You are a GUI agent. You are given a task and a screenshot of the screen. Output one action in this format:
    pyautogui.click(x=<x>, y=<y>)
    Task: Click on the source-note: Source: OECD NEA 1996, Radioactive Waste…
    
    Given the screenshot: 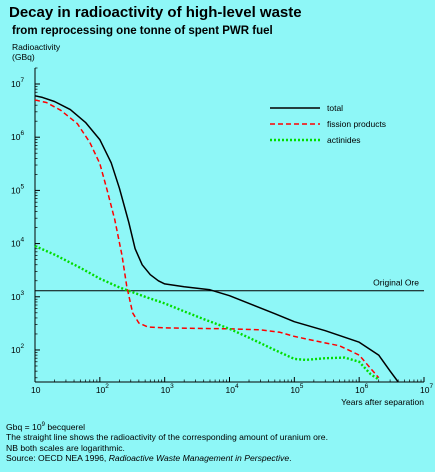 What is the action you would take?
    pyautogui.click(x=167, y=458)
    